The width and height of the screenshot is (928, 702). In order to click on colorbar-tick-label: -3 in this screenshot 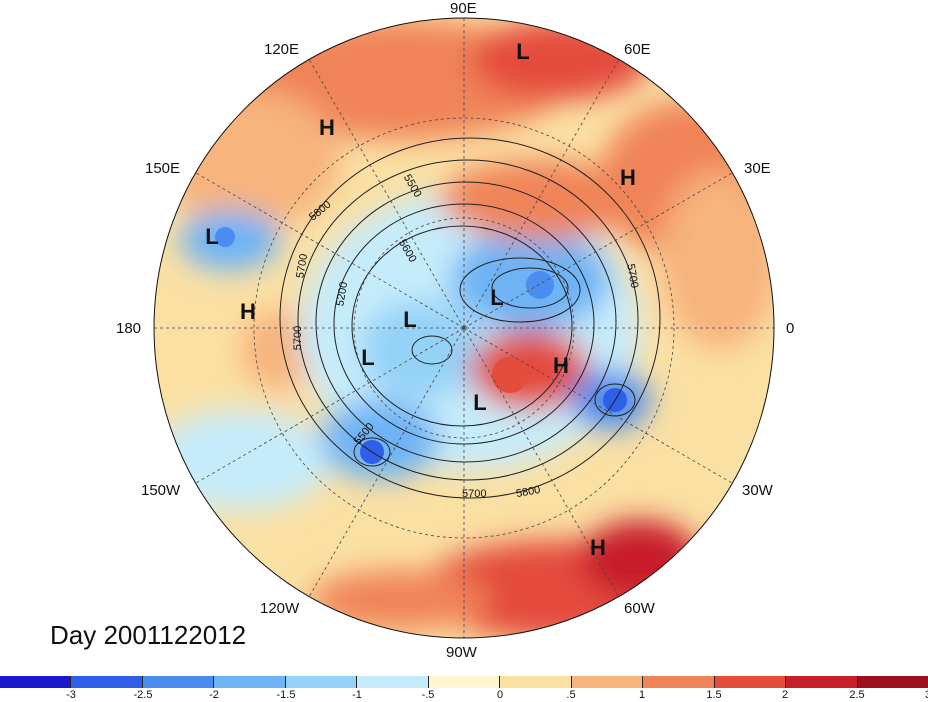, I will do `click(71, 695)`.